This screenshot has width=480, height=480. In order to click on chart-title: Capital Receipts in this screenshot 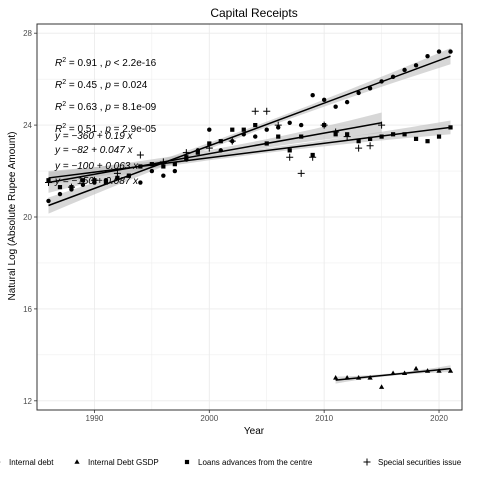, I will do `click(253, 13)`.